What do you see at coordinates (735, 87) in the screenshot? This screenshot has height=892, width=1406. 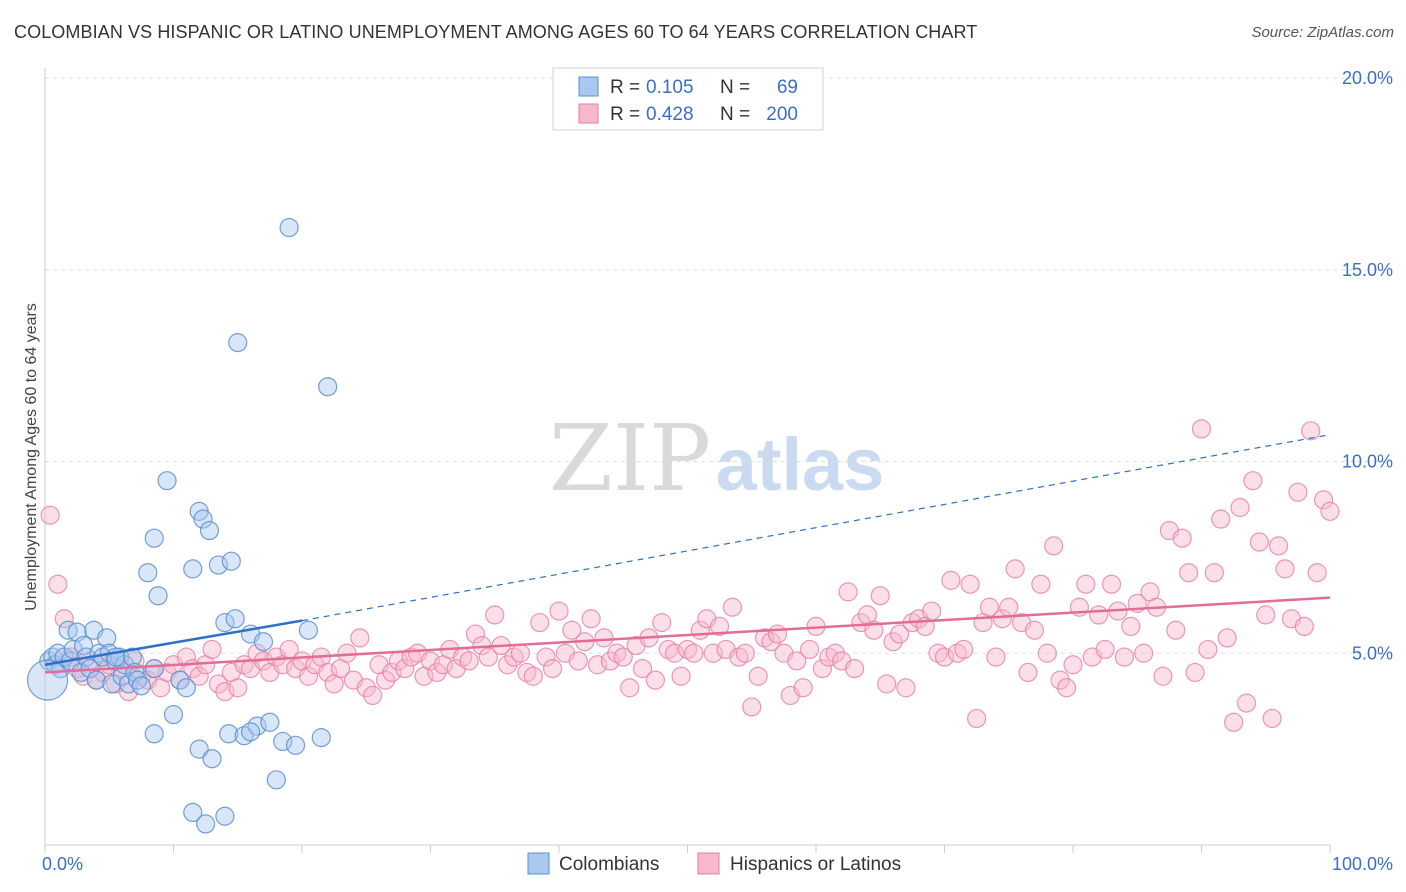 I see `stats-n-label-1: N =` at bounding box center [735, 87].